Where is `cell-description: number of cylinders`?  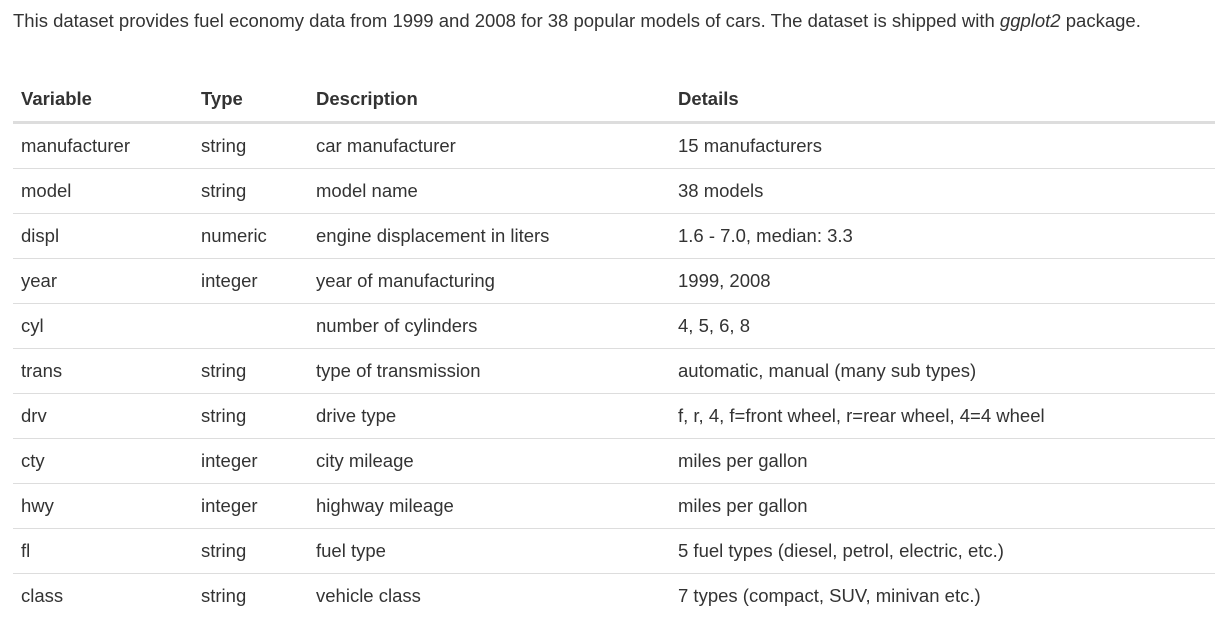 cell-description: number of cylinders is located at coordinates (489, 326).